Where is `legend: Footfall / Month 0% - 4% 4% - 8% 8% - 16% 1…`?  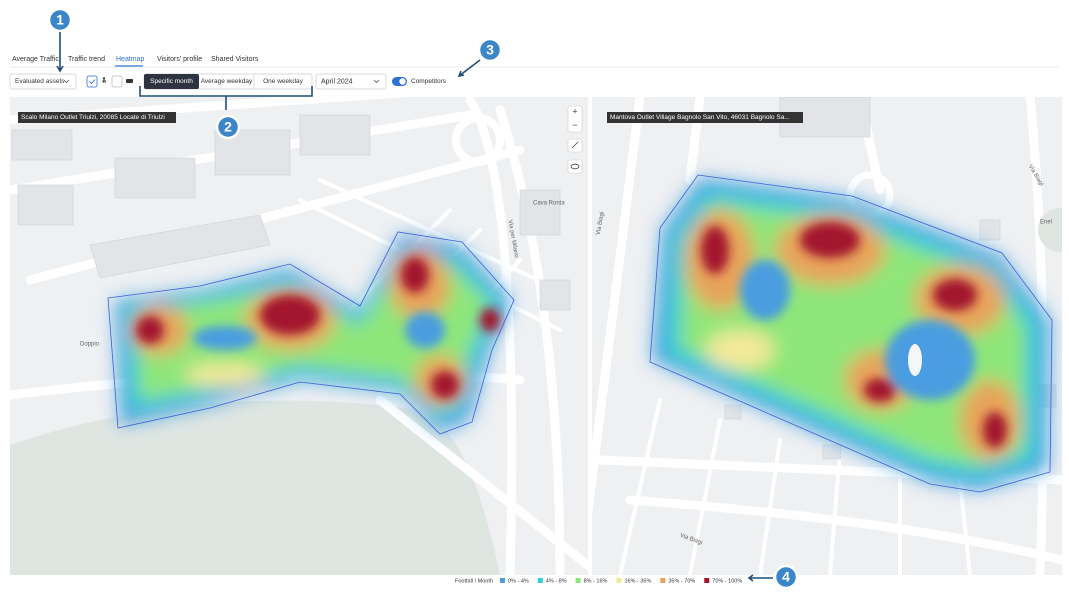
legend: Footfall / Month 0% - 4% 4% - 8% 8% - 16% 1… is located at coordinates (598, 581).